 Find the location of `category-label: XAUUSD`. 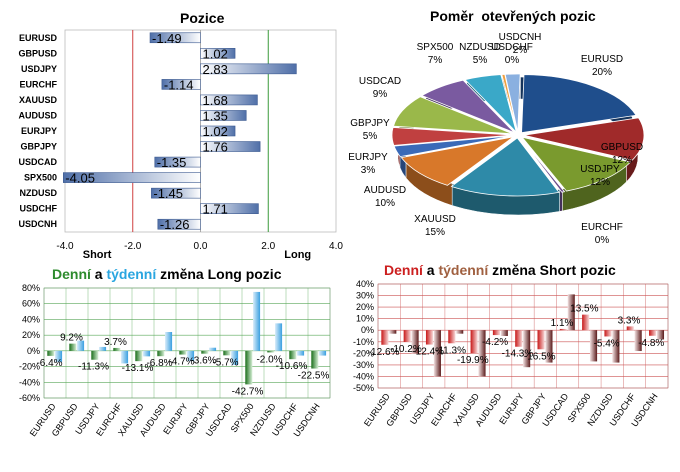

category-label: XAUUSD is located at coordinates (38, 100).